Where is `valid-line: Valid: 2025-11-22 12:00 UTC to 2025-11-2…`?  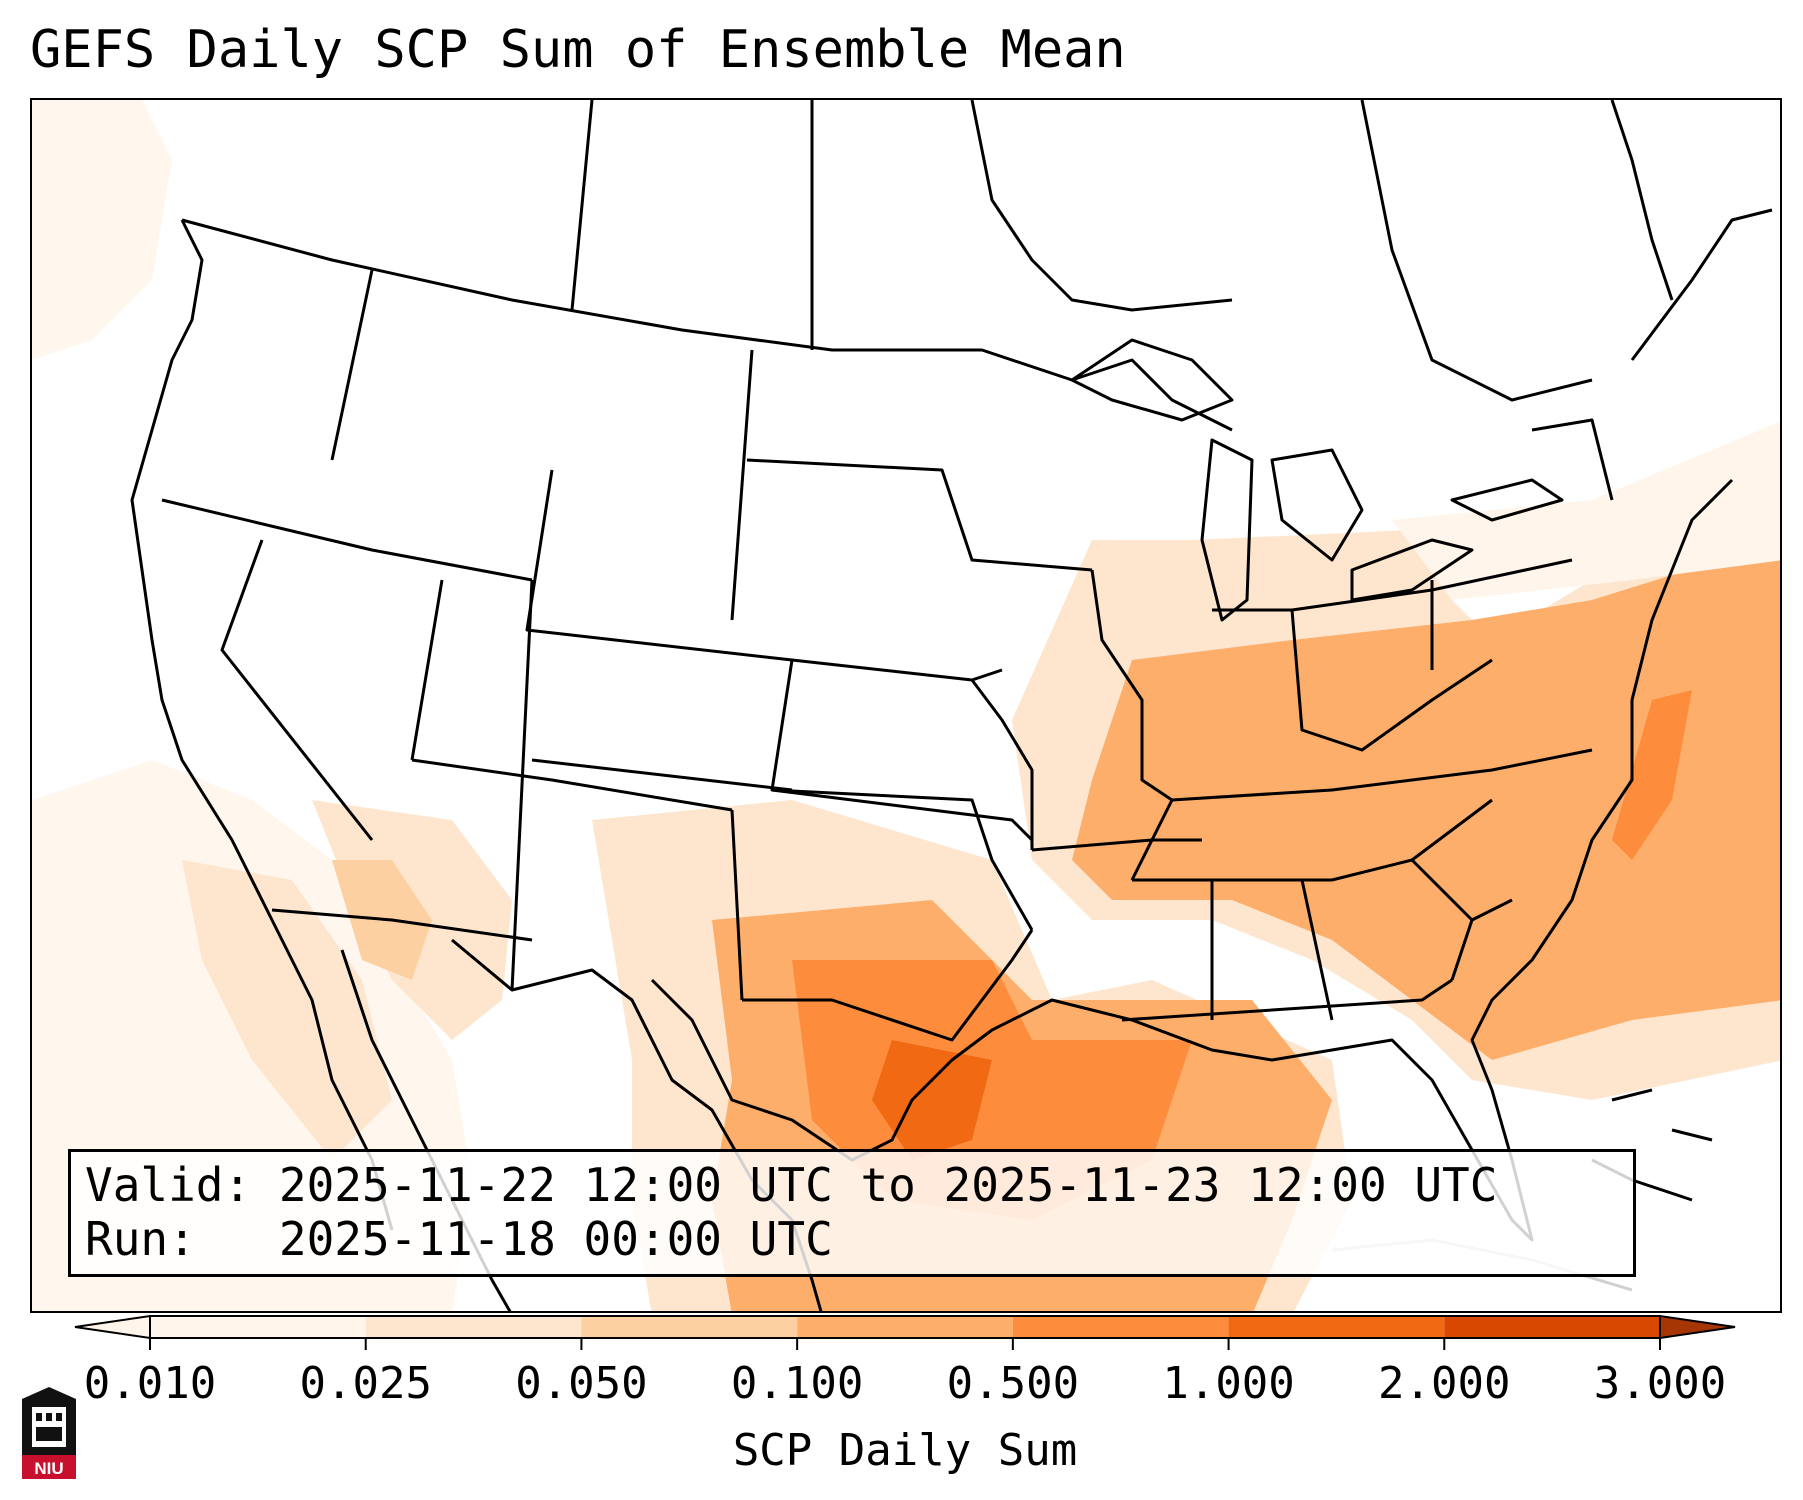
valid-line: Valid: 2025-11-22 12:00 UTC to 2025-11-2… is located at coordinates (791, 1185).